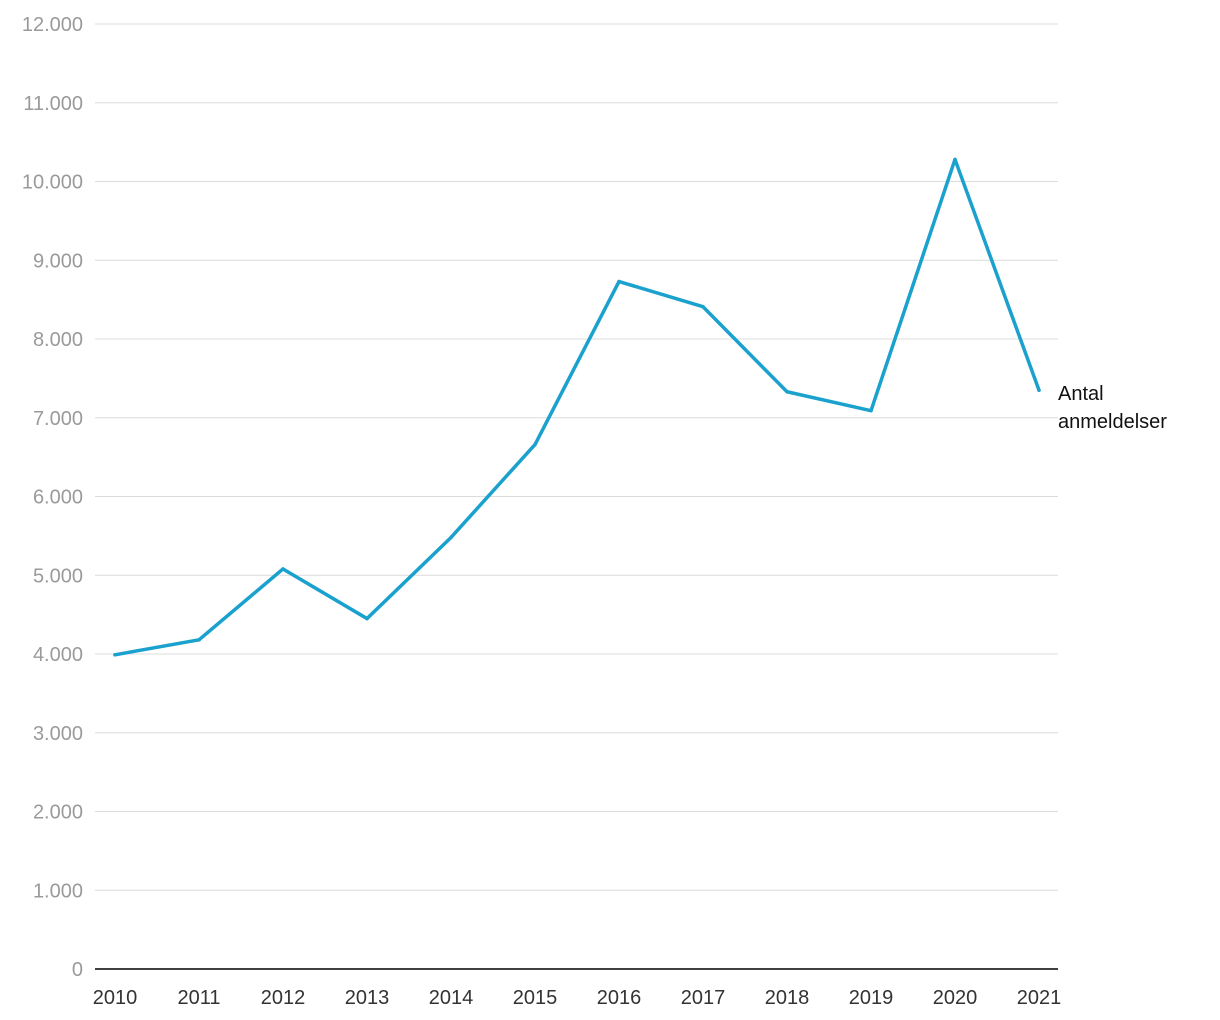 Image resolution: width=1220 pixels, height=1020 pixels. I want to click on series-label-line: anmeldelser, so click(1112, 422).